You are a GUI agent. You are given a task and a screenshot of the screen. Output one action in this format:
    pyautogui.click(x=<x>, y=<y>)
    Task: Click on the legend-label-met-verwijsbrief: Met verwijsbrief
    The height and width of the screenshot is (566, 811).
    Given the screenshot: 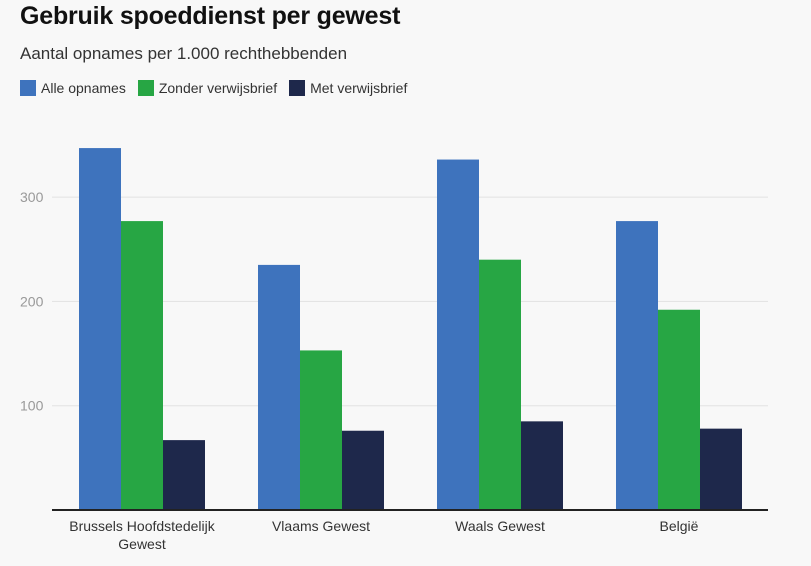 What is the action you would take?
    pyautogui.click(x=359, y=88)
    